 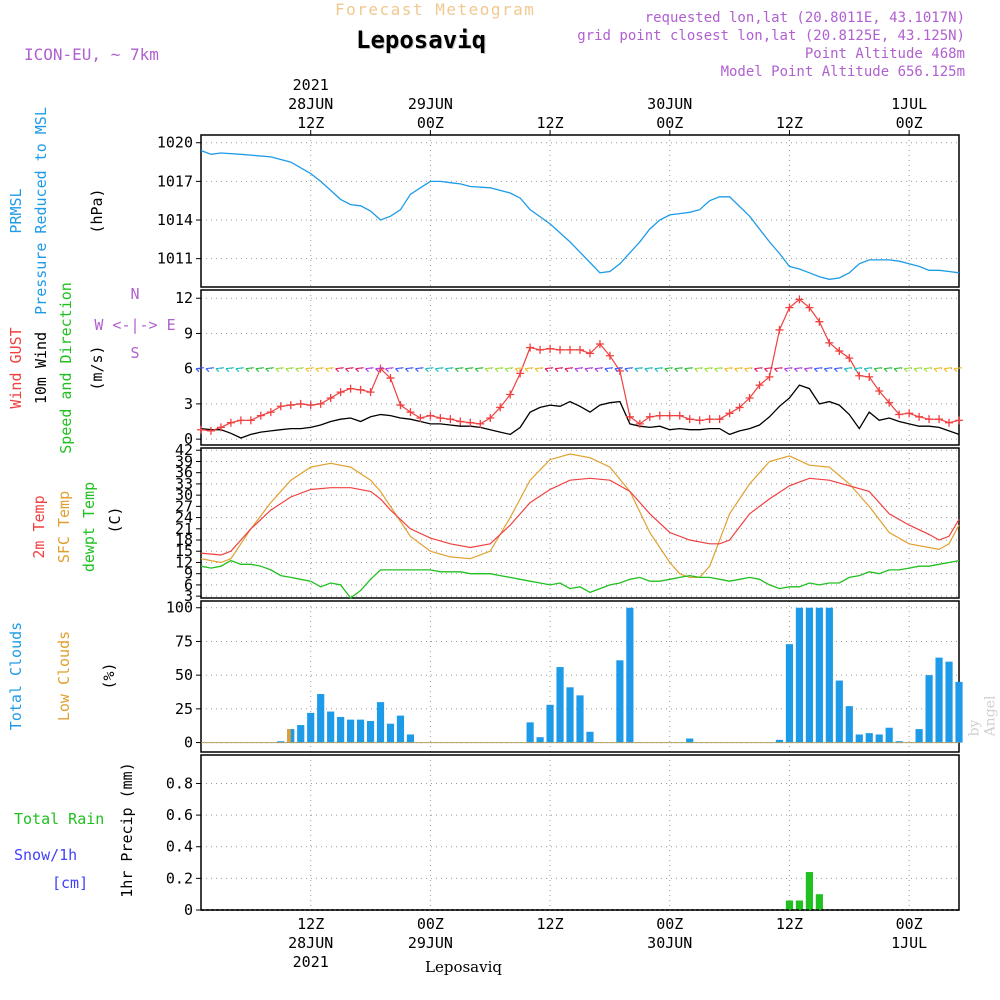 What do you see at coordinates (558, 211) in the screenshot?
I see `panel-0: 1011 1014 1017 1020` at bounding box center [558, 211].